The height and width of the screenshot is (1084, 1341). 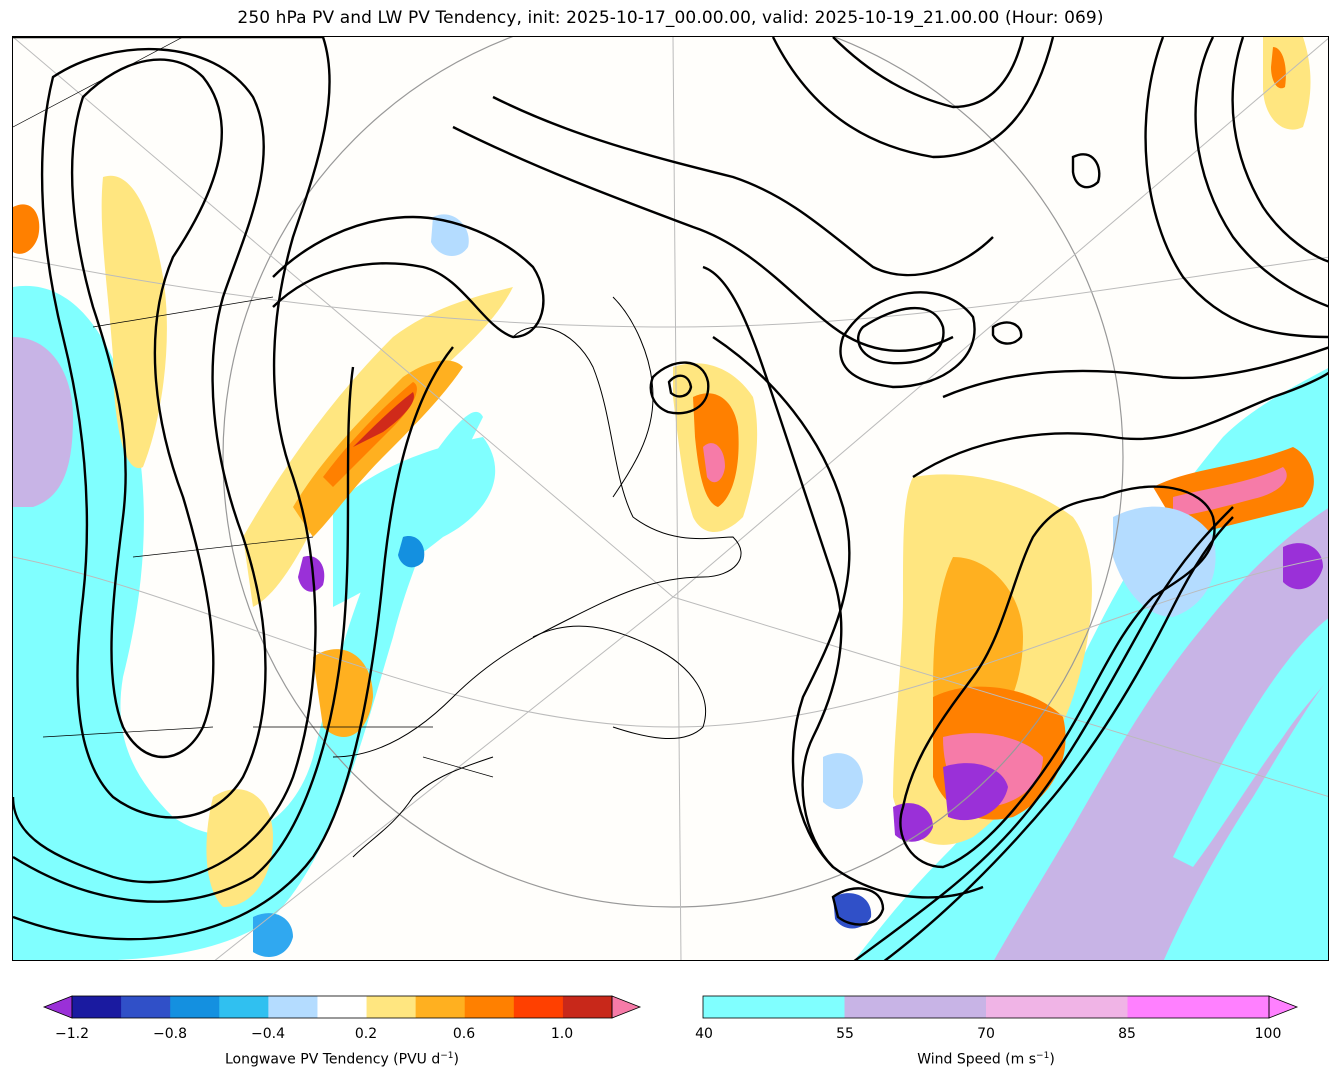 I want to click on pv-colorbar-outline, so click(x=342, y=1007).